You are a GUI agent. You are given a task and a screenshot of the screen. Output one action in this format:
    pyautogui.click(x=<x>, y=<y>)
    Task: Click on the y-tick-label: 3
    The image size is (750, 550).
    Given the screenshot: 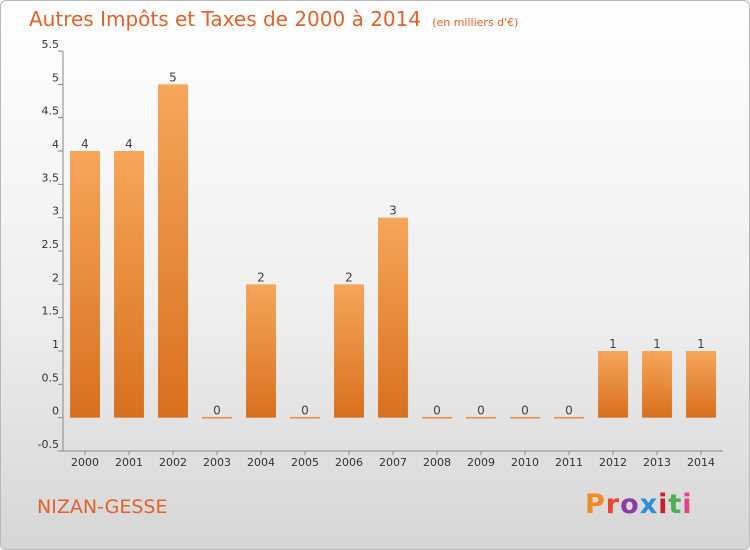 What is the action you would take?
    pyautogui.click(x=55, y=211)
    